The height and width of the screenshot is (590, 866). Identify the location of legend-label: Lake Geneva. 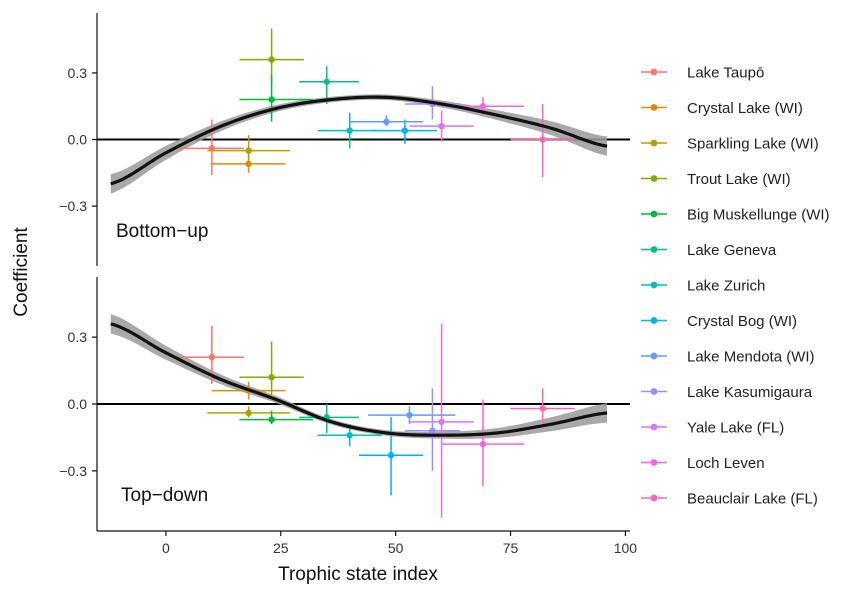
(732, 250).